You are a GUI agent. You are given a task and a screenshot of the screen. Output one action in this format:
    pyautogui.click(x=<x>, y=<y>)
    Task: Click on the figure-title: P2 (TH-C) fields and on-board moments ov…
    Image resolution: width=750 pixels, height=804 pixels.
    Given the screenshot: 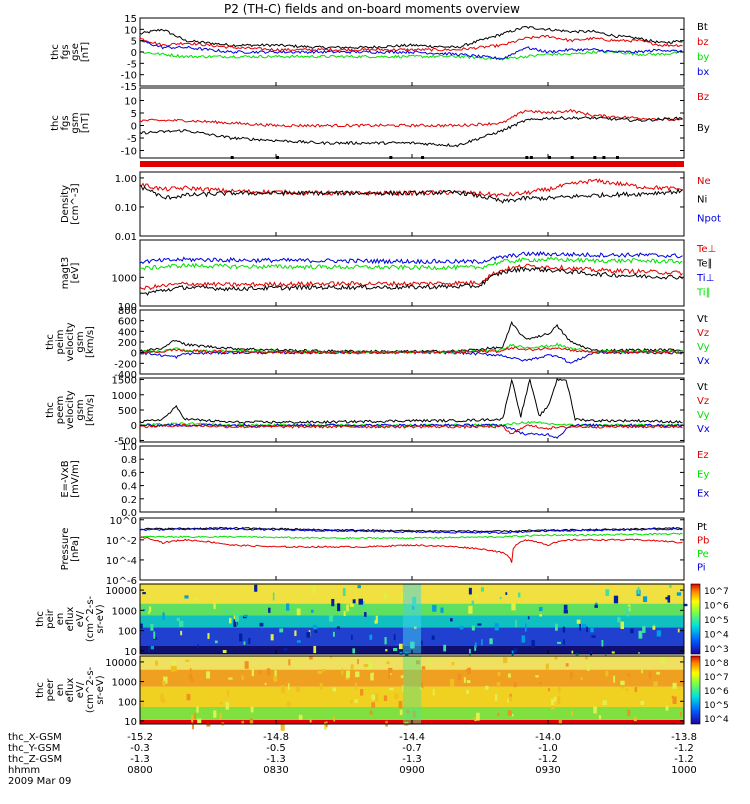 What is the action you would take?
    pyautogui.click(x=372, y=9)
    